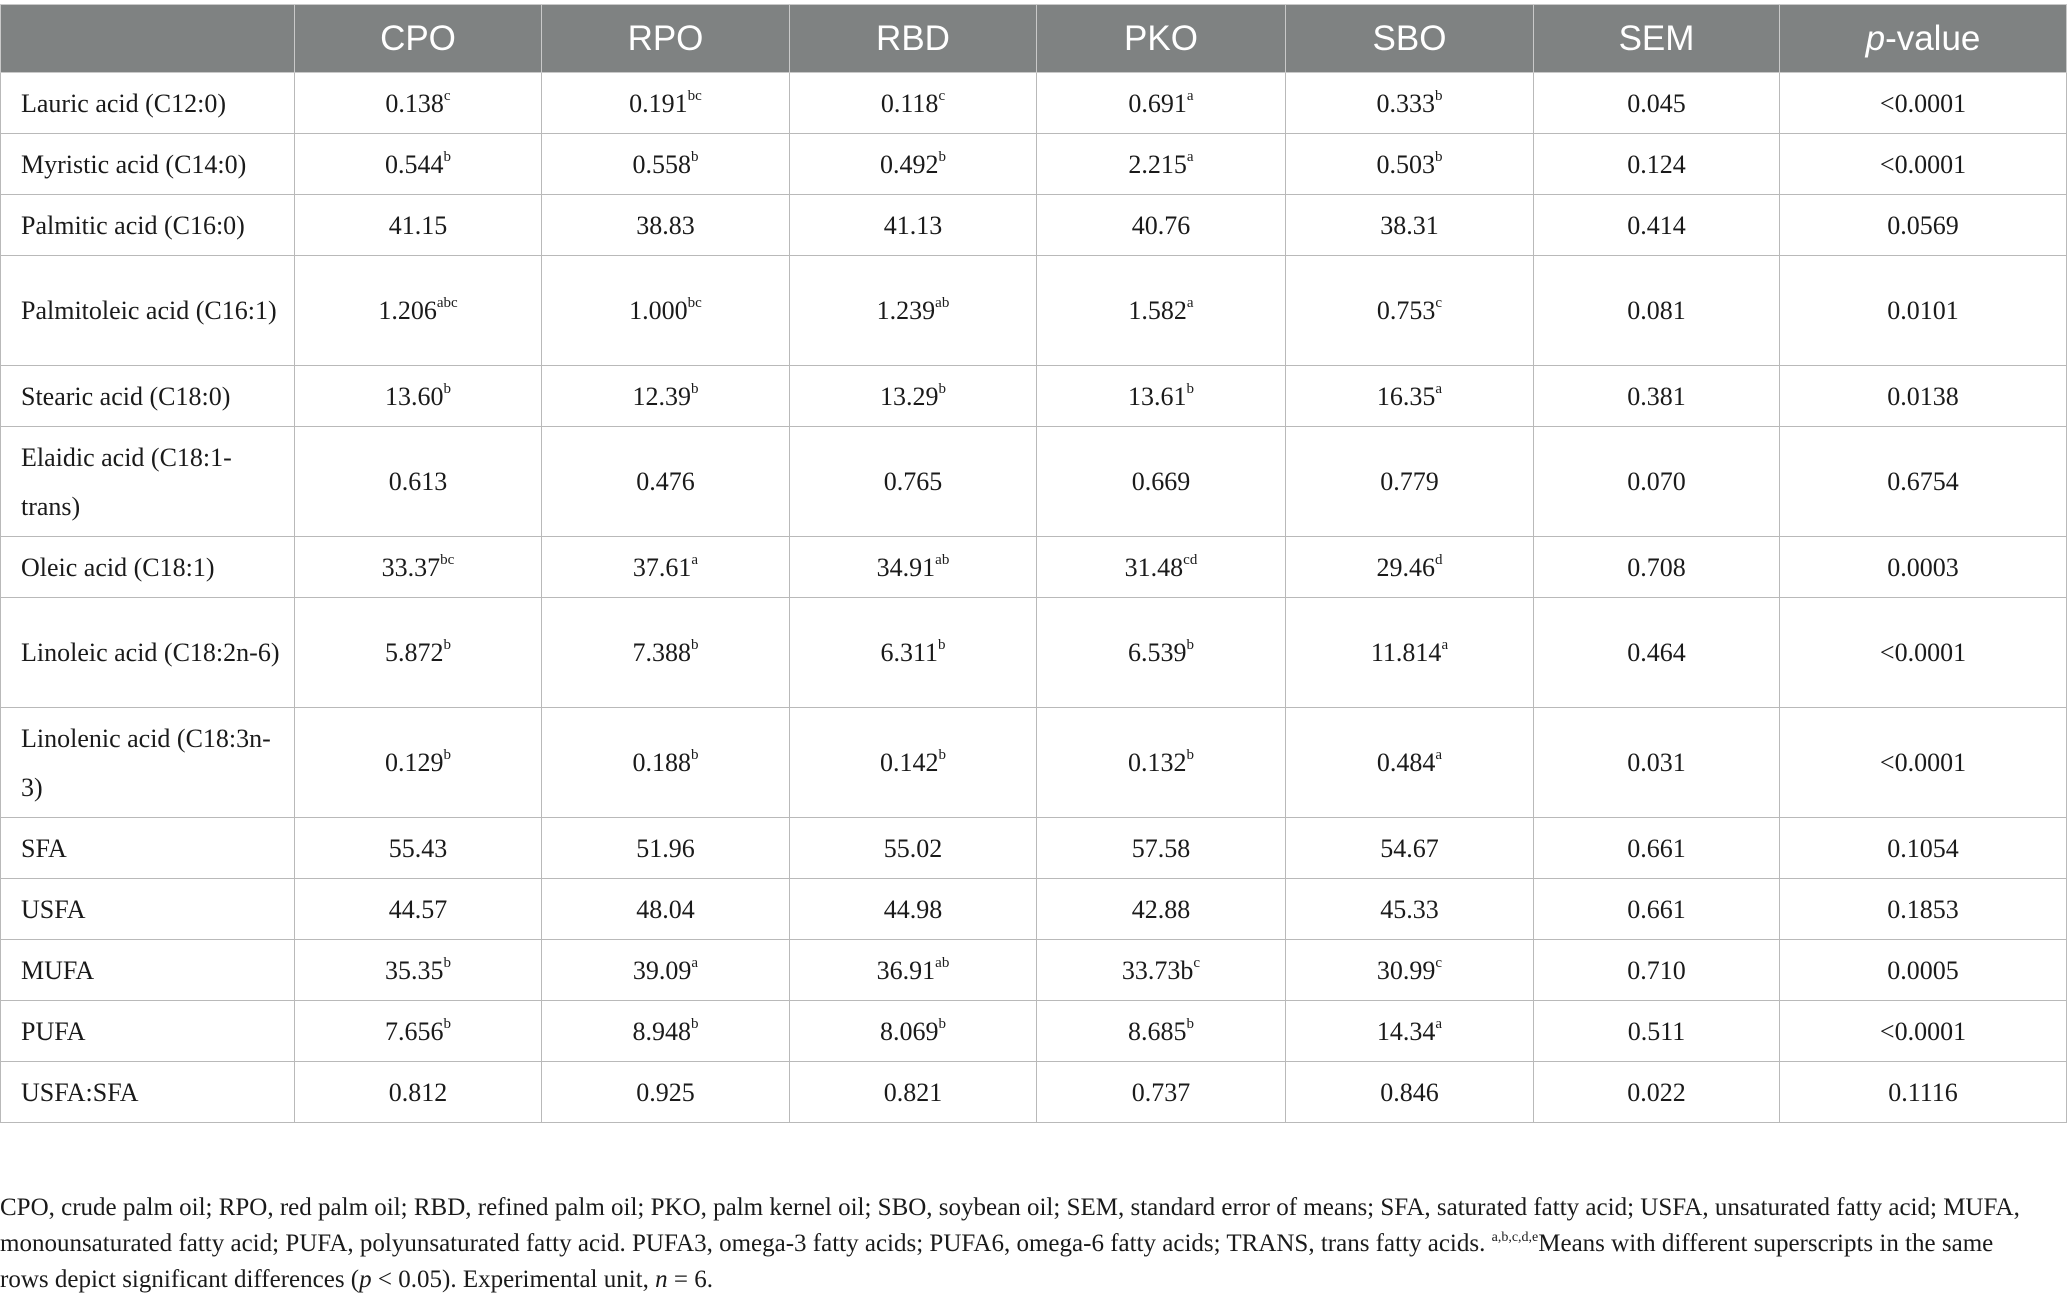  I want to click on cell-value: 0.022, so click(1656, 1092).